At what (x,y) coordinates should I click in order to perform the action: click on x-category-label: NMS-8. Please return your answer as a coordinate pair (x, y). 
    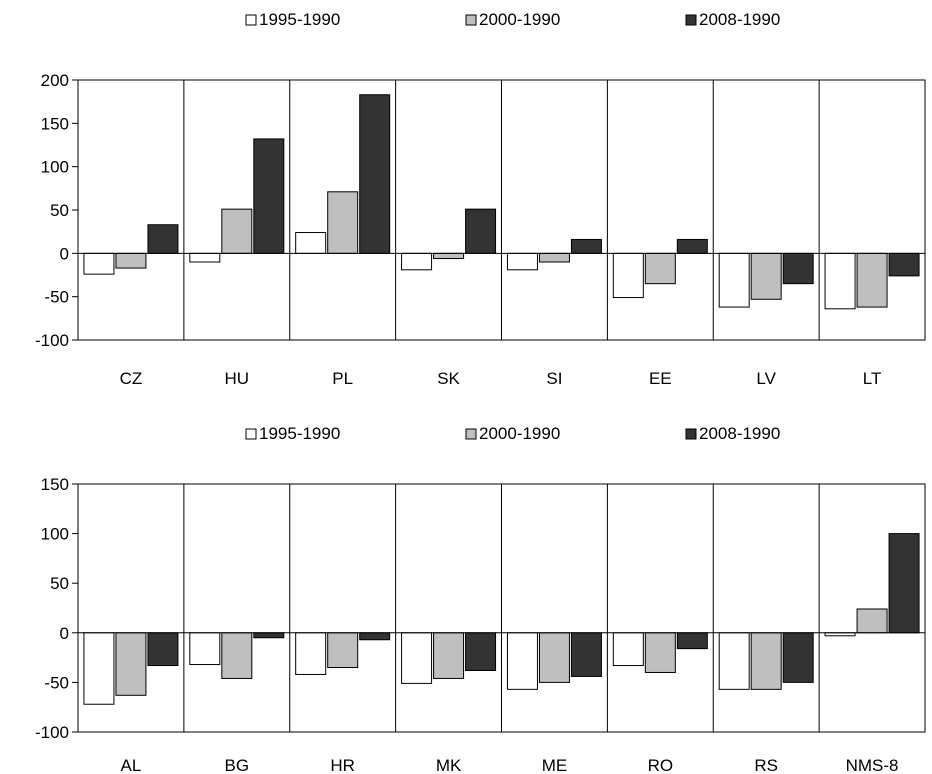
    Looking at the image, I should click on (872, 765).